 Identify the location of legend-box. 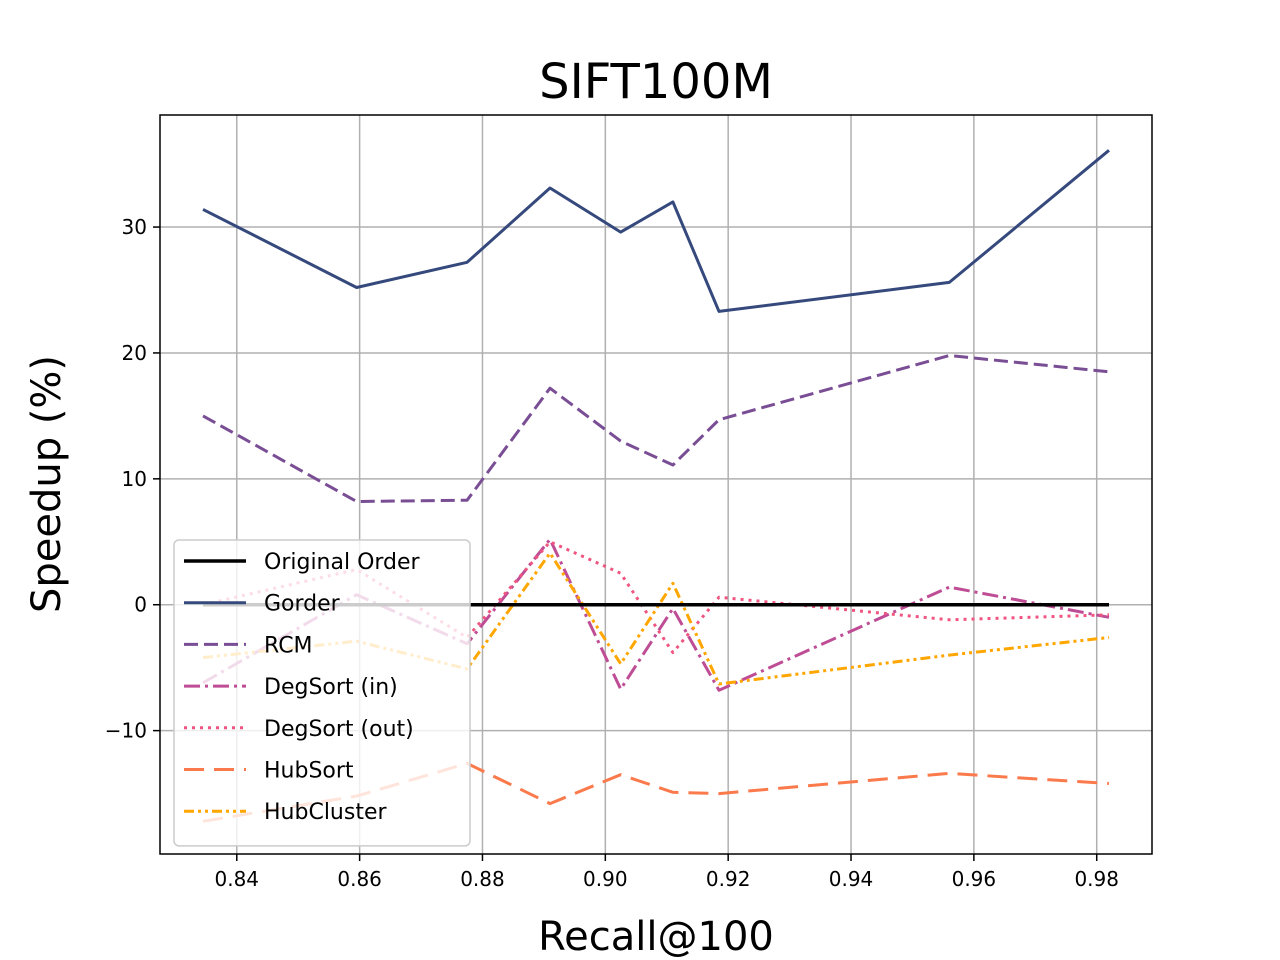
(322, 693).